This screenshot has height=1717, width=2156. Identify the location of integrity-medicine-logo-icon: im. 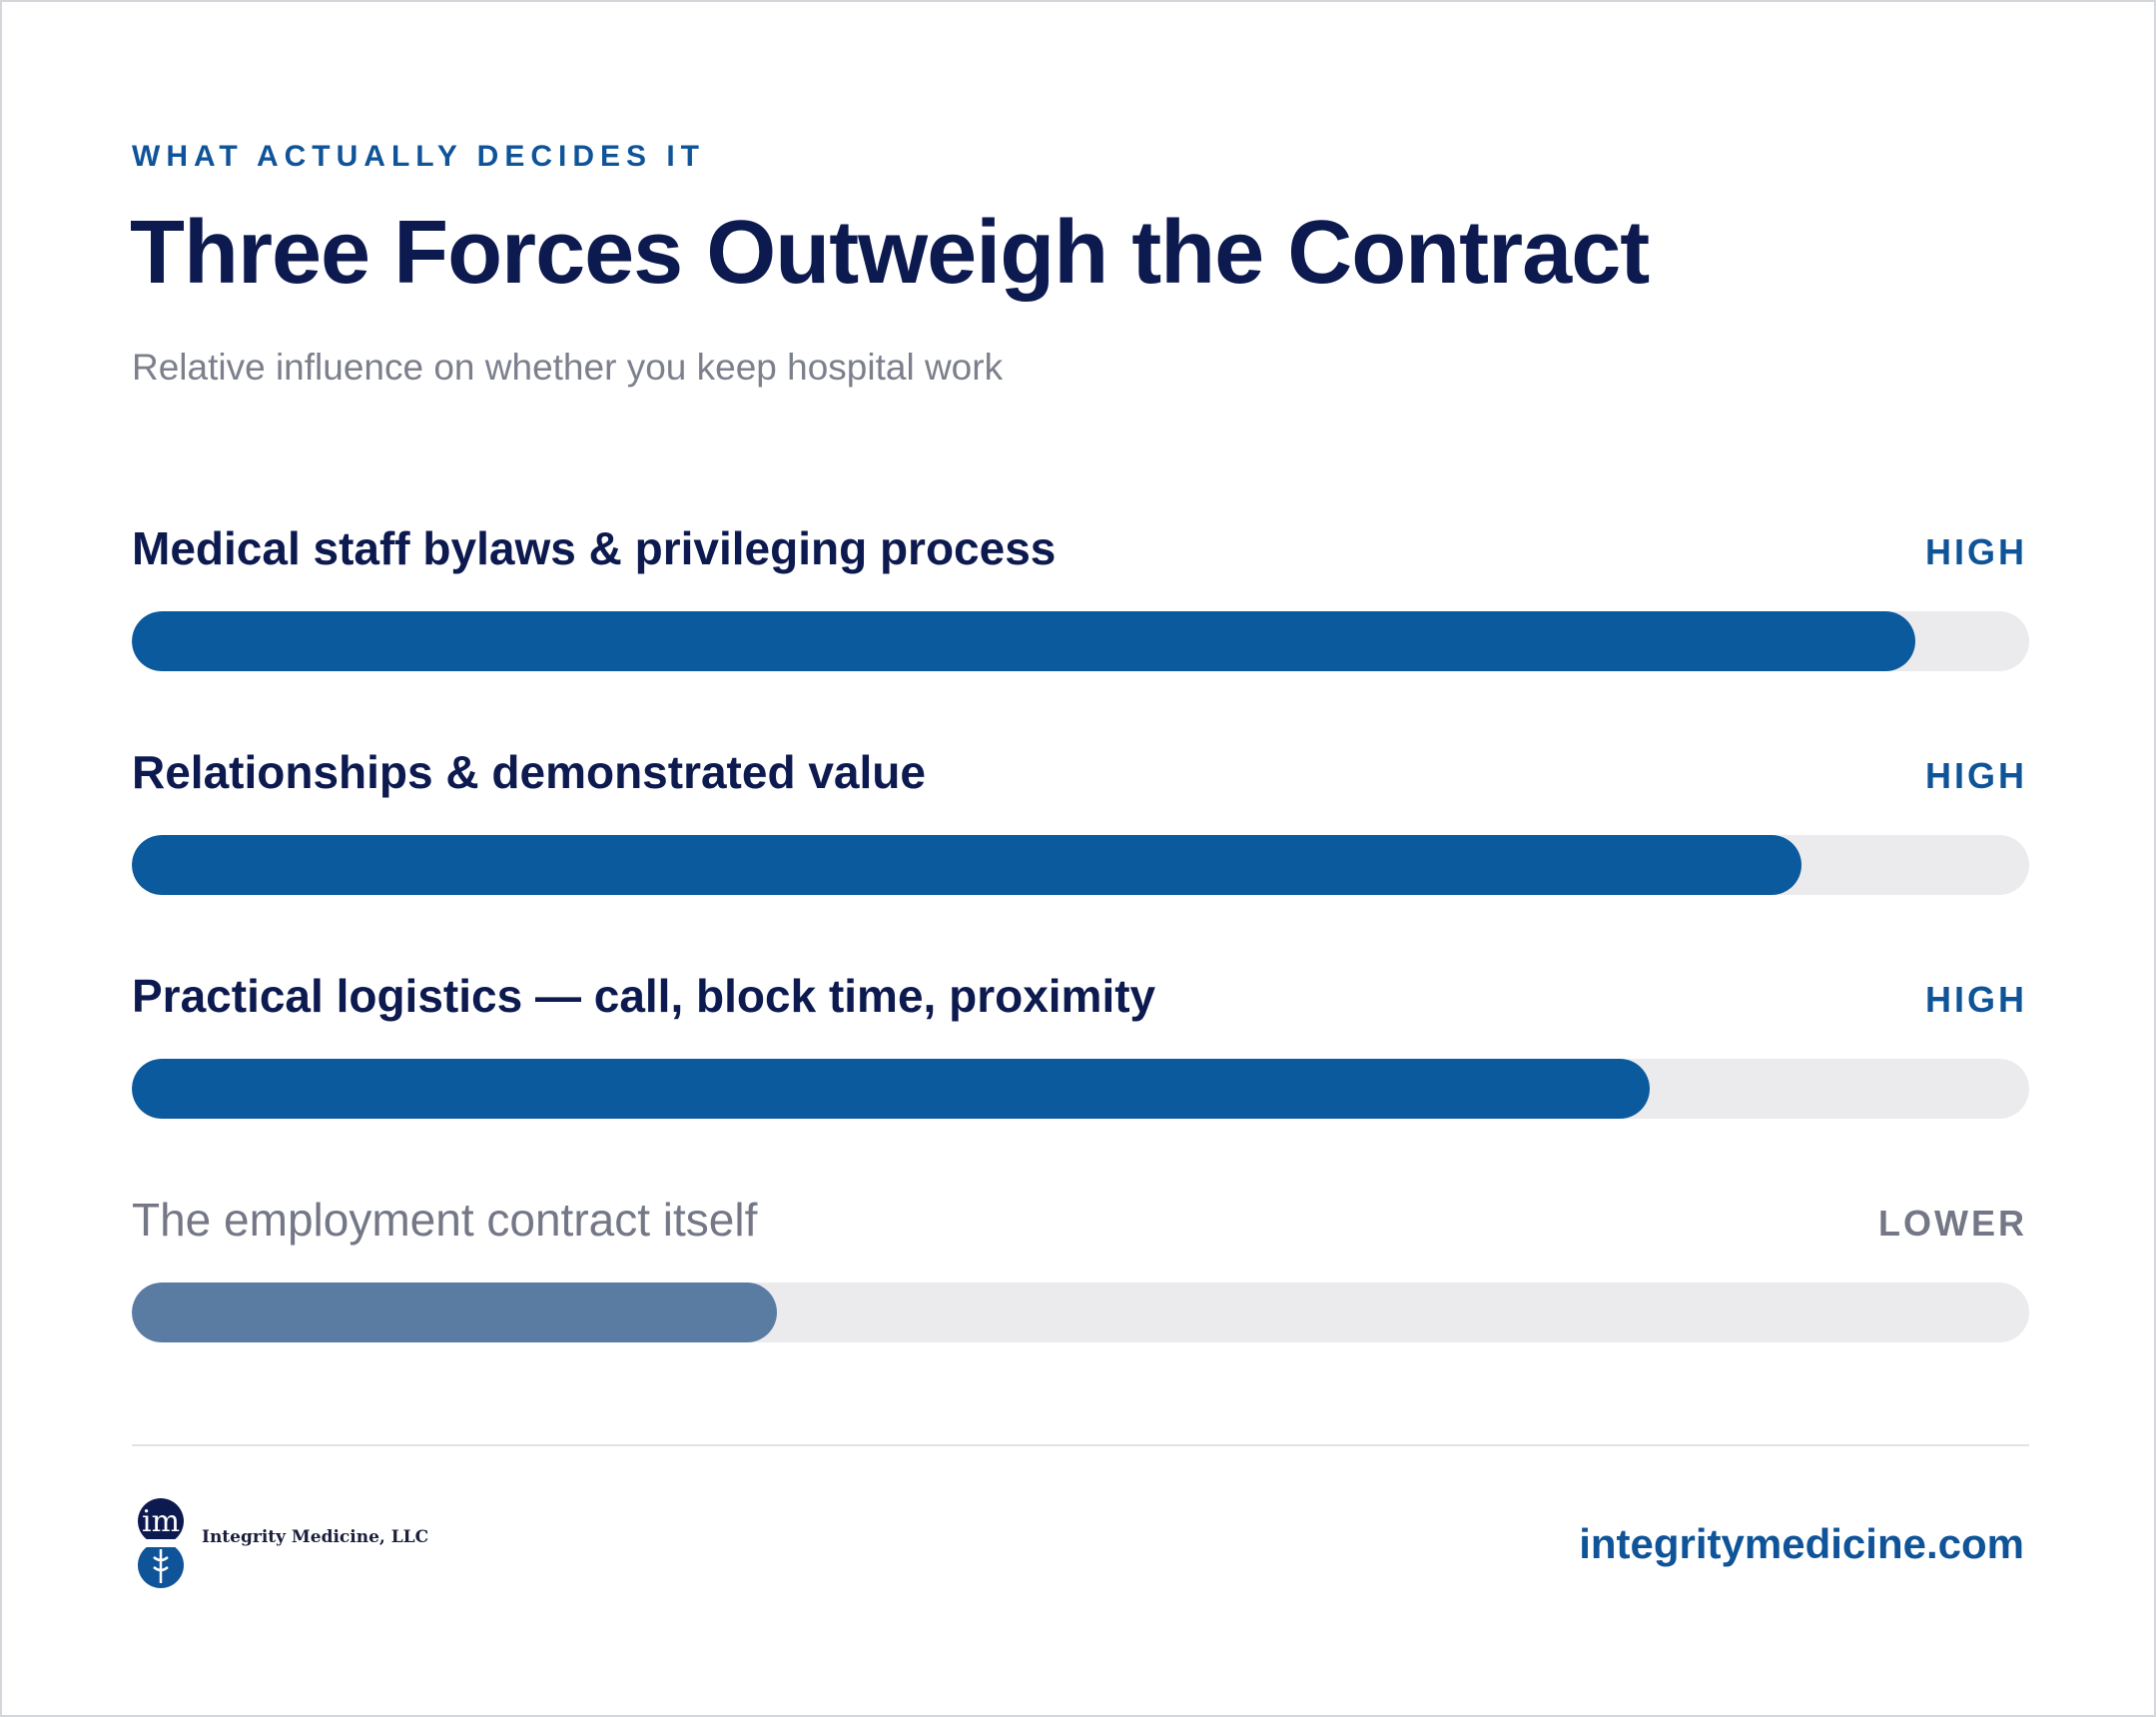
(161, 1543).